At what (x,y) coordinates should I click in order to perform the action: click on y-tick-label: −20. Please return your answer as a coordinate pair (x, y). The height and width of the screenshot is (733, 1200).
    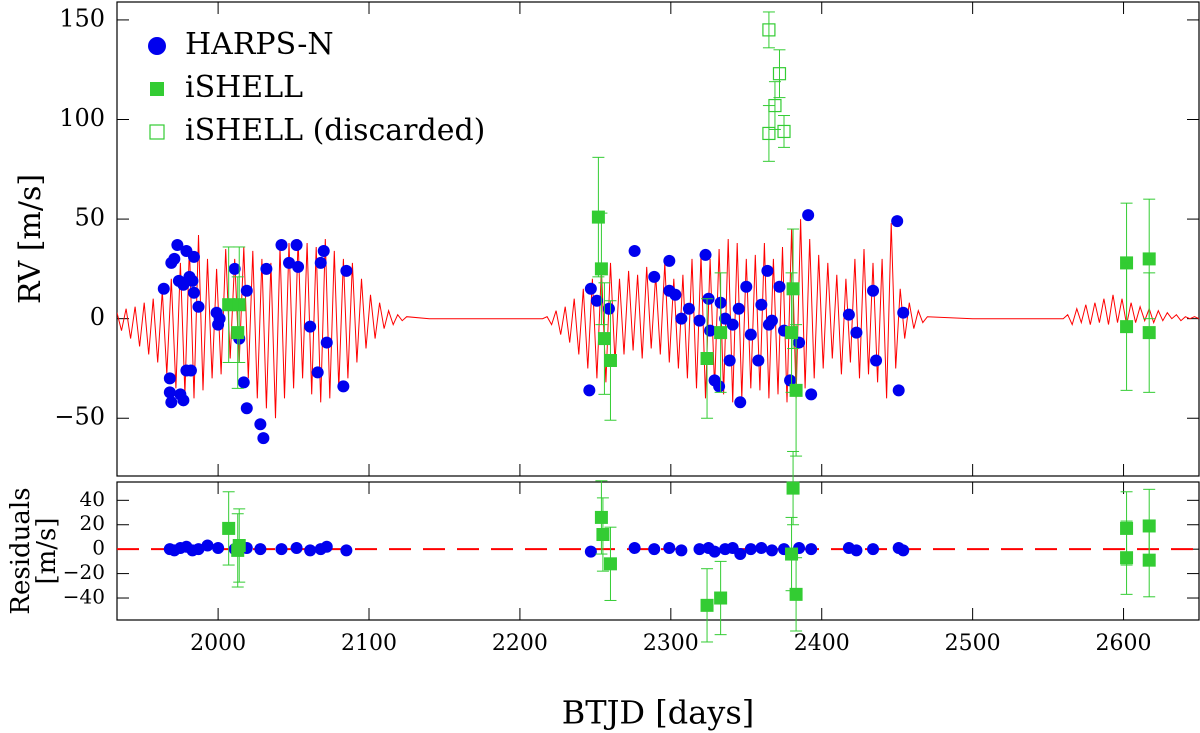
    Looking at the image, I should click on (84, 572).